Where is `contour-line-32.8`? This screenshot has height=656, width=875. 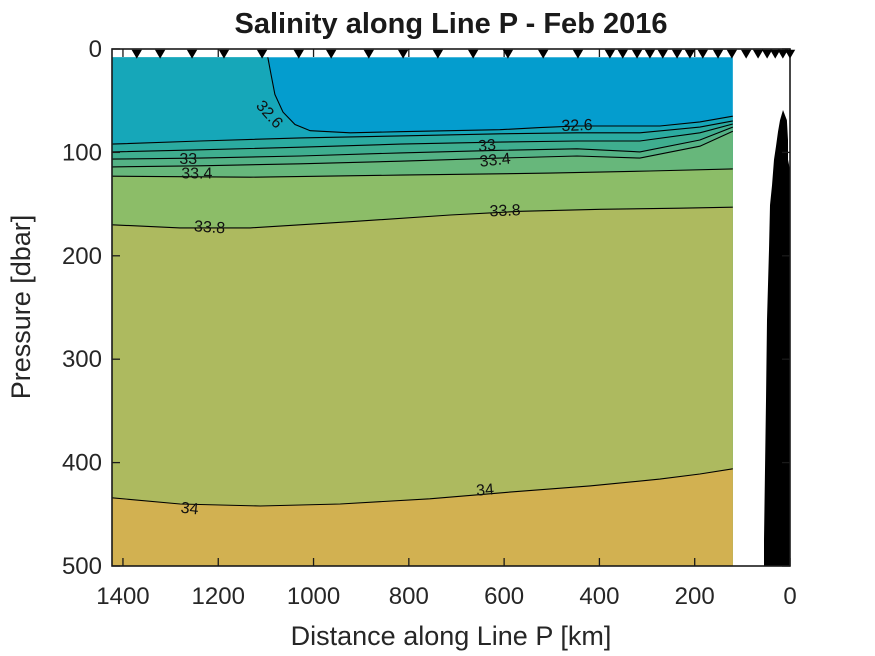 contour-line-32.8 is located at coordinates (422, 132).